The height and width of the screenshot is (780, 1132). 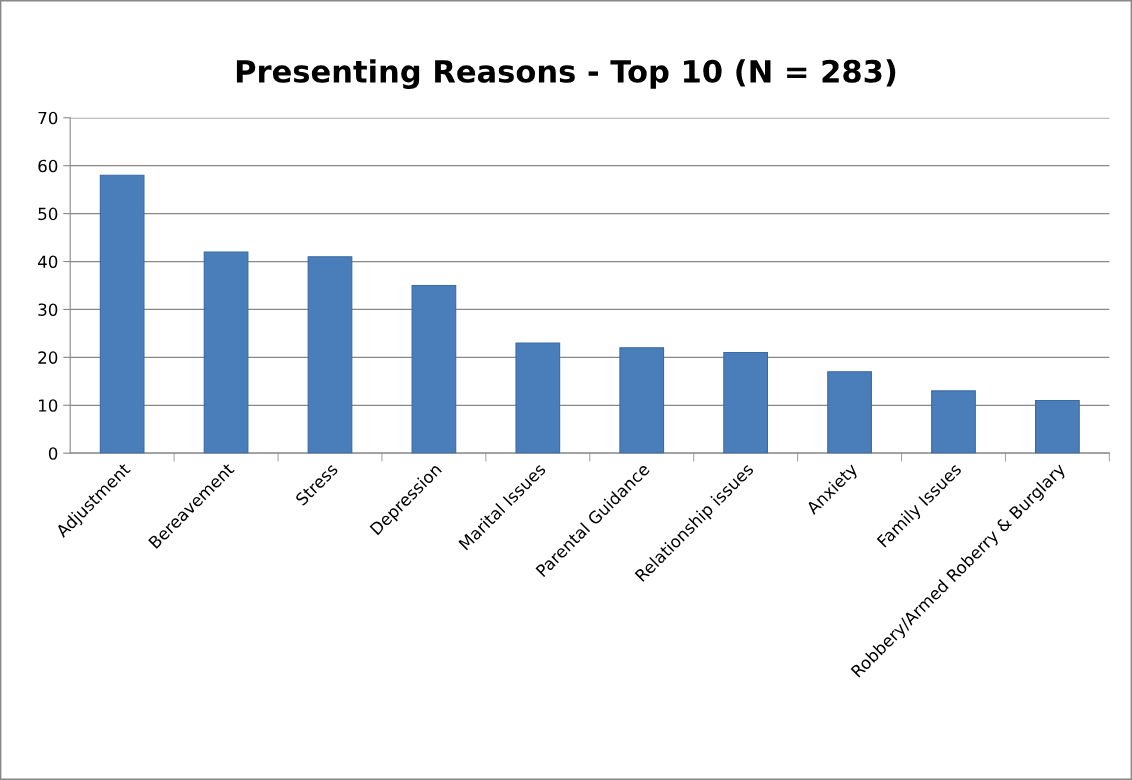 What do you see at coordinates (47, 262) in the screenshot?
I see `y-tick-label: 40` at bounding box center [47, 262].